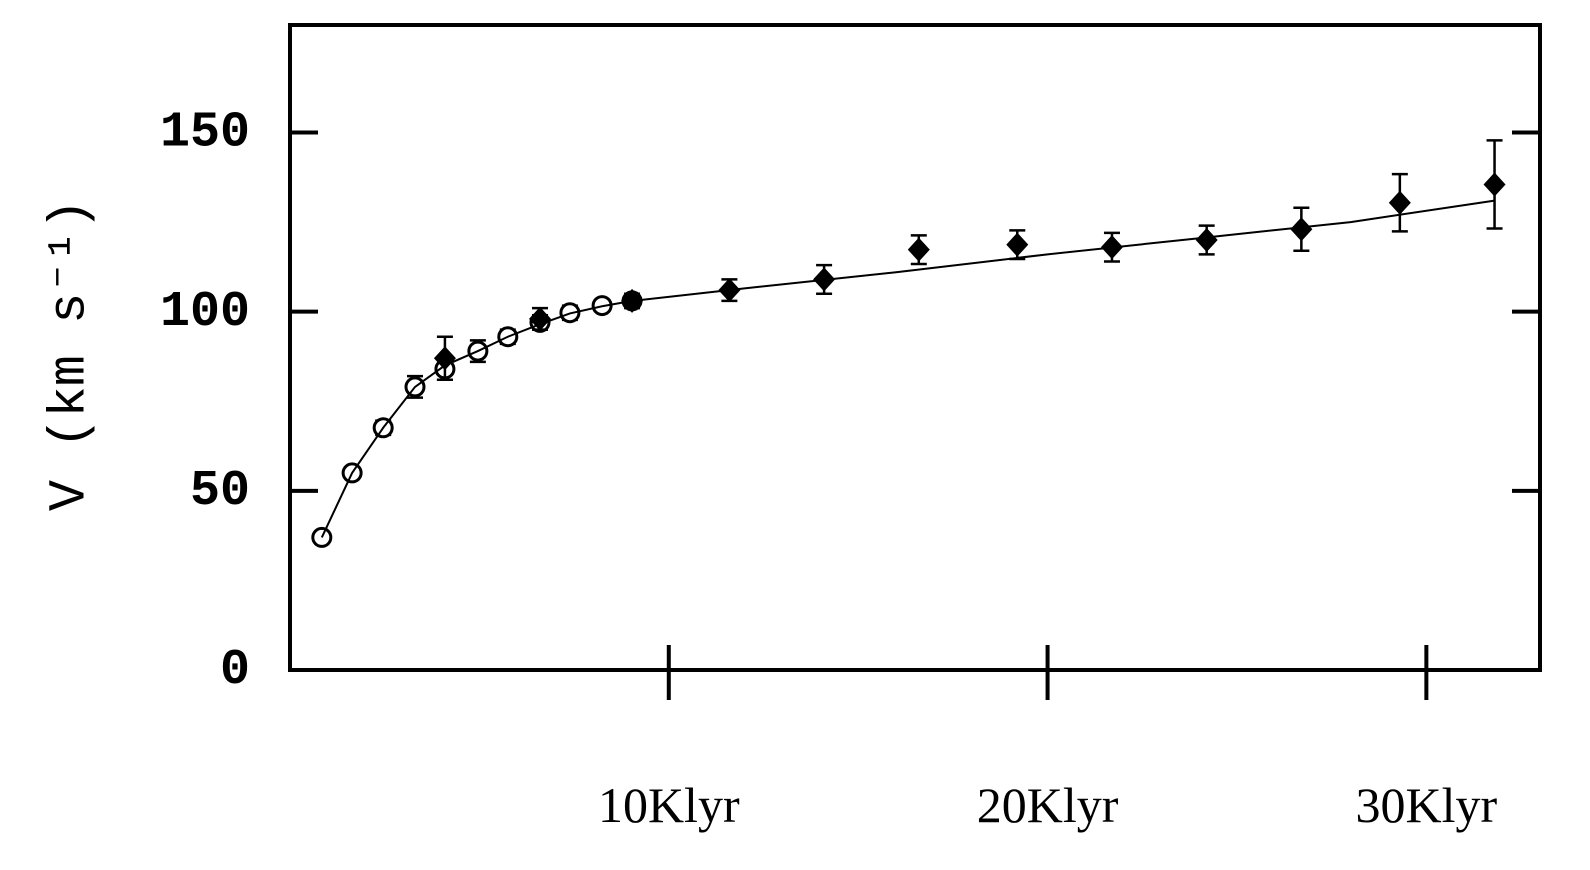 This screenshot has height=870, width=1590. What do you see at coordinates (669, 805) in the screenshot?
I see `x-tick-label: 10Klyr` at bounding box center [669, 805].